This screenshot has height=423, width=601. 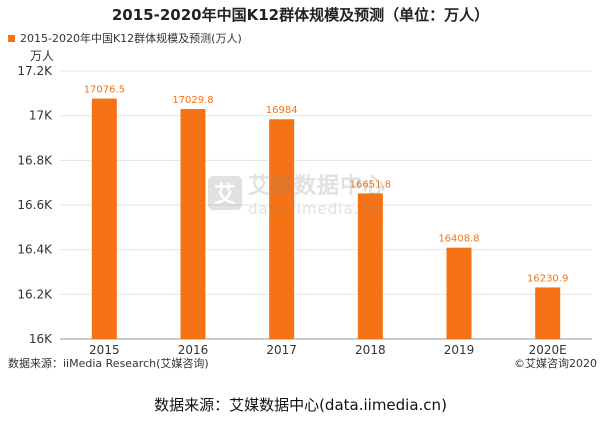 I want to click on legend-label: 2015-2020年中国K12群体规模及预测(万人), so click(x=131, y=38).